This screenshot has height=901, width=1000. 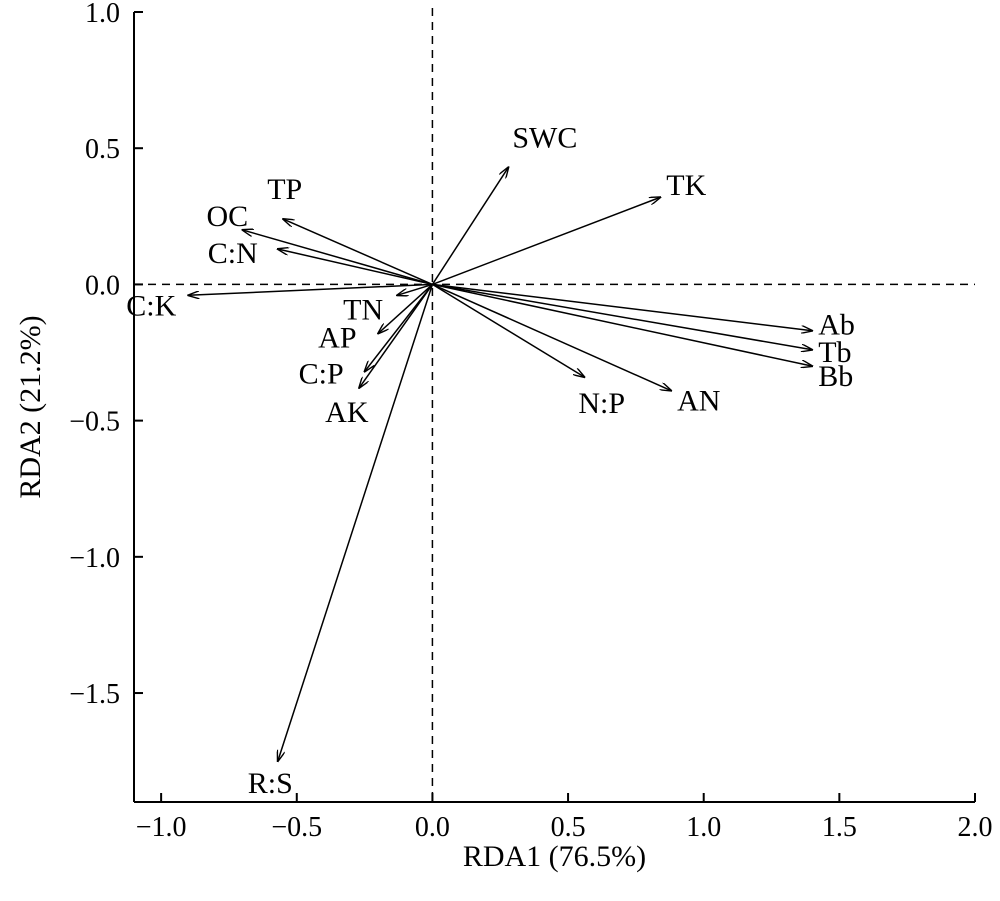 What do you see at coordinates (469, 226) in the screenshot?
I see `vector-arrow-swc` at bounding box center [469, 226].